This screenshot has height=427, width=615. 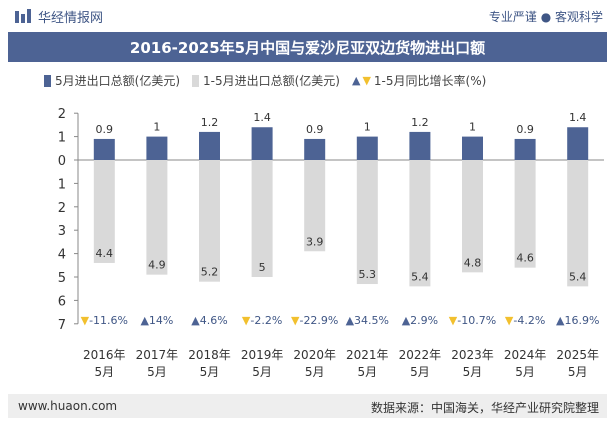 I want to click on growth-rate-value: 16.9%, so click(x=581, y=320).